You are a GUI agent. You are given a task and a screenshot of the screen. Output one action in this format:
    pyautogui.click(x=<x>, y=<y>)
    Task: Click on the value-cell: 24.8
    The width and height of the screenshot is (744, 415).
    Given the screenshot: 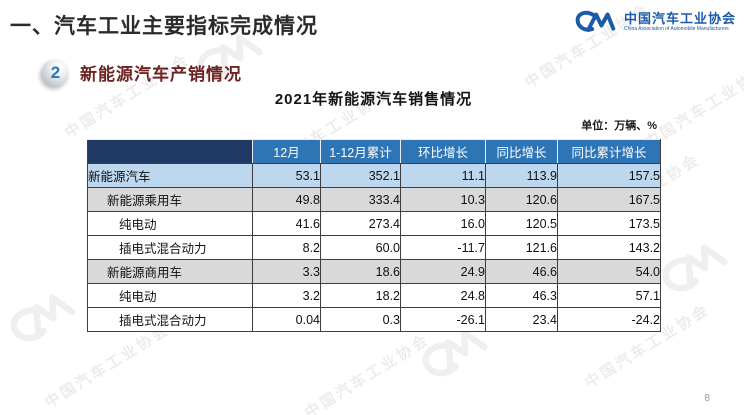 What is the action you would take?
    pyautogui.click(x=443, y=295)
    